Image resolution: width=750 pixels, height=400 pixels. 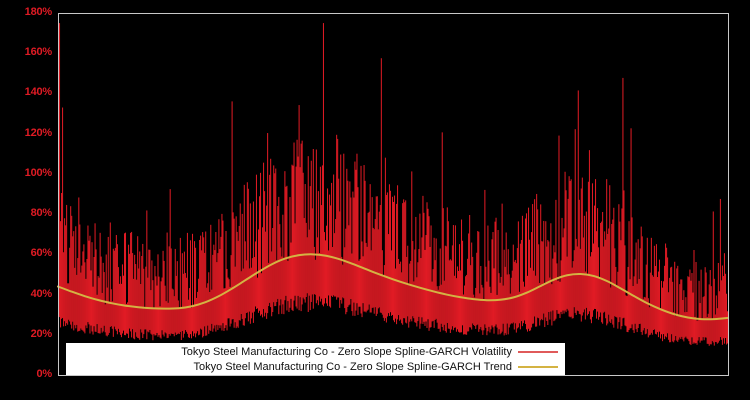 I want to click on y-axis-tick-160: 160%, so click(x=38, y=52).